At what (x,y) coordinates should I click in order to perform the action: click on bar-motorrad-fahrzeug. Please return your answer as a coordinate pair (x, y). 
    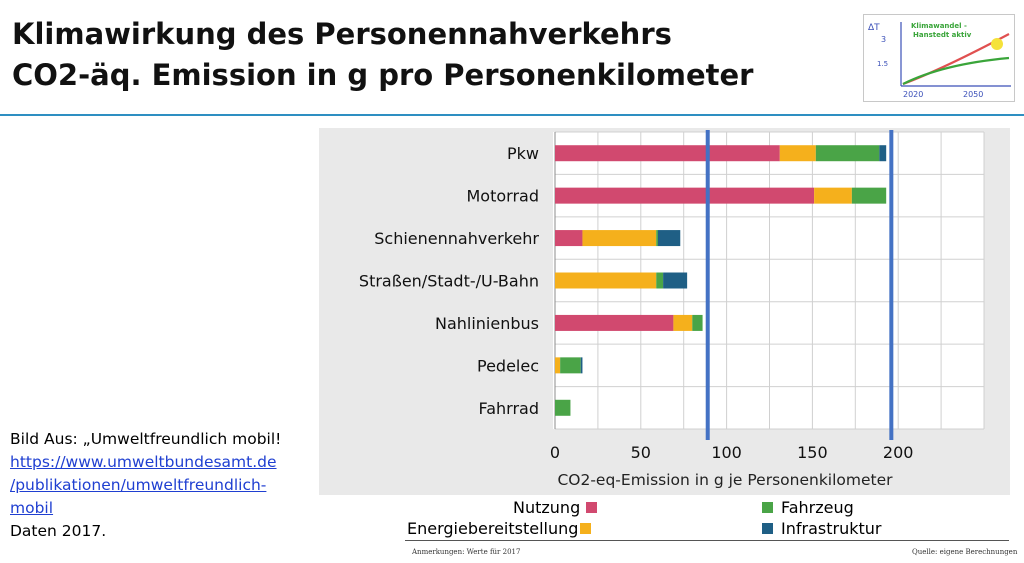
    Looking at the image, I should click on (869, 195).